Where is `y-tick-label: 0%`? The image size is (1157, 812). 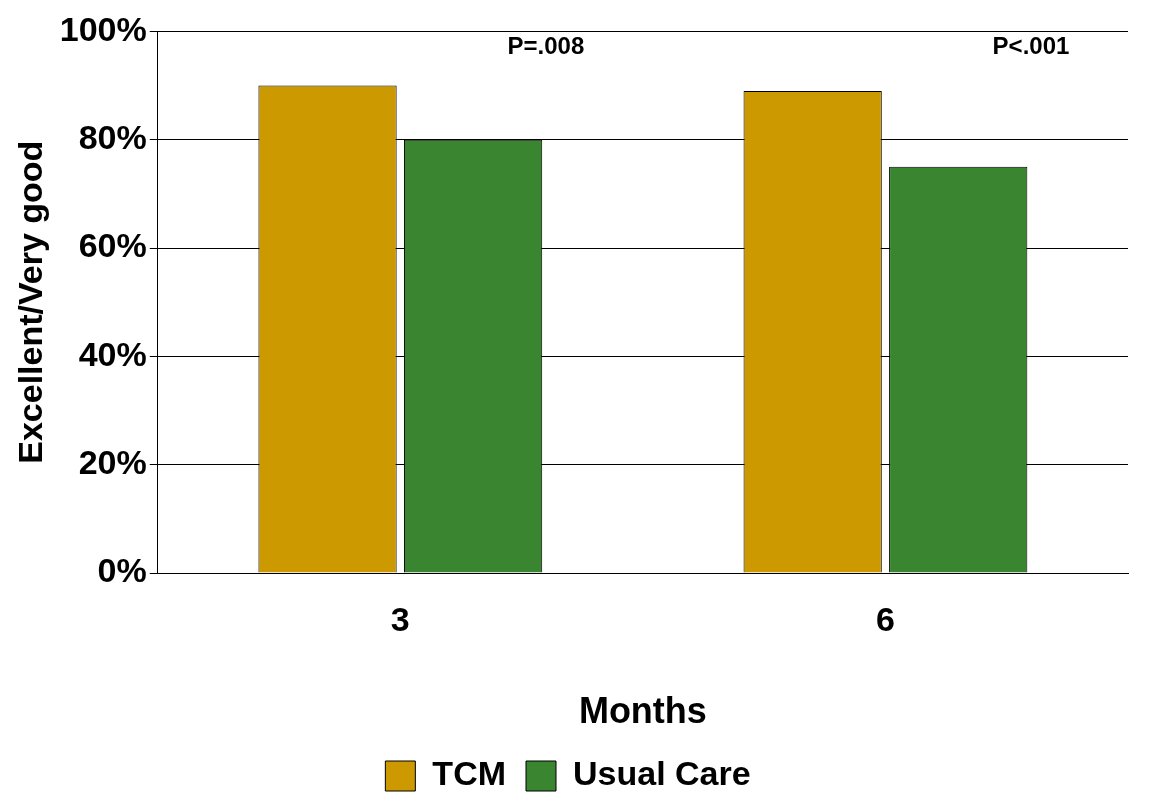 y-tick-label: 0% is located at coordinates (122, 570).